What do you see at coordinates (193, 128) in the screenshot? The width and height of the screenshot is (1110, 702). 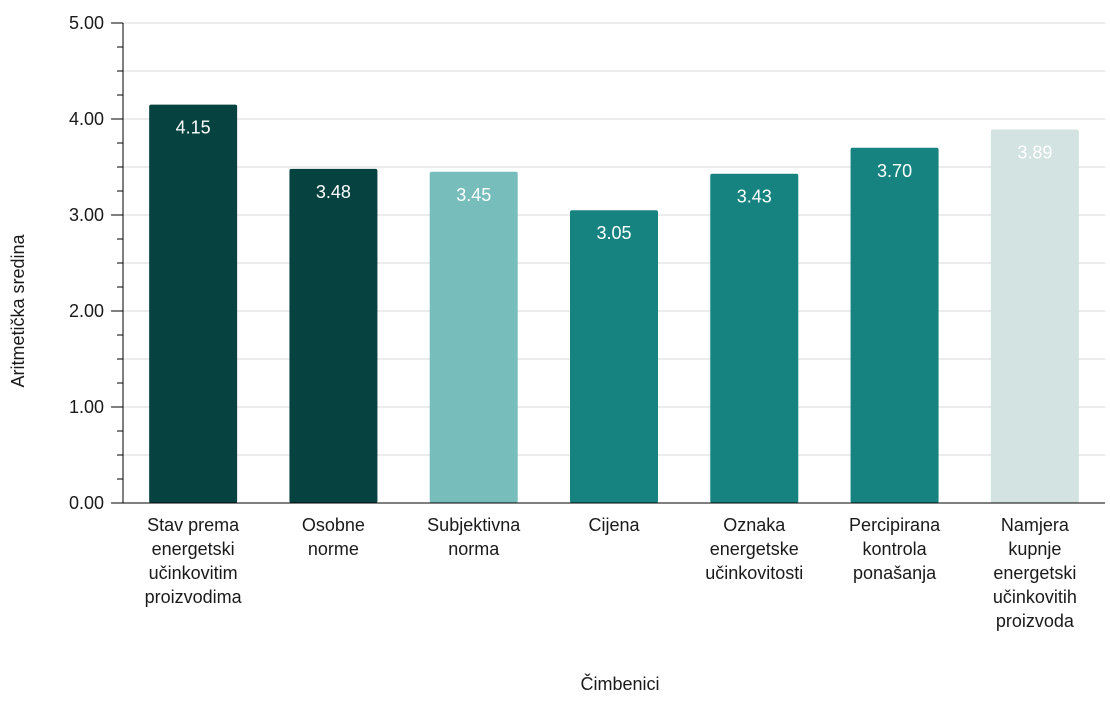 I see `data-label: 4.15` at bounding box center [193, 128].